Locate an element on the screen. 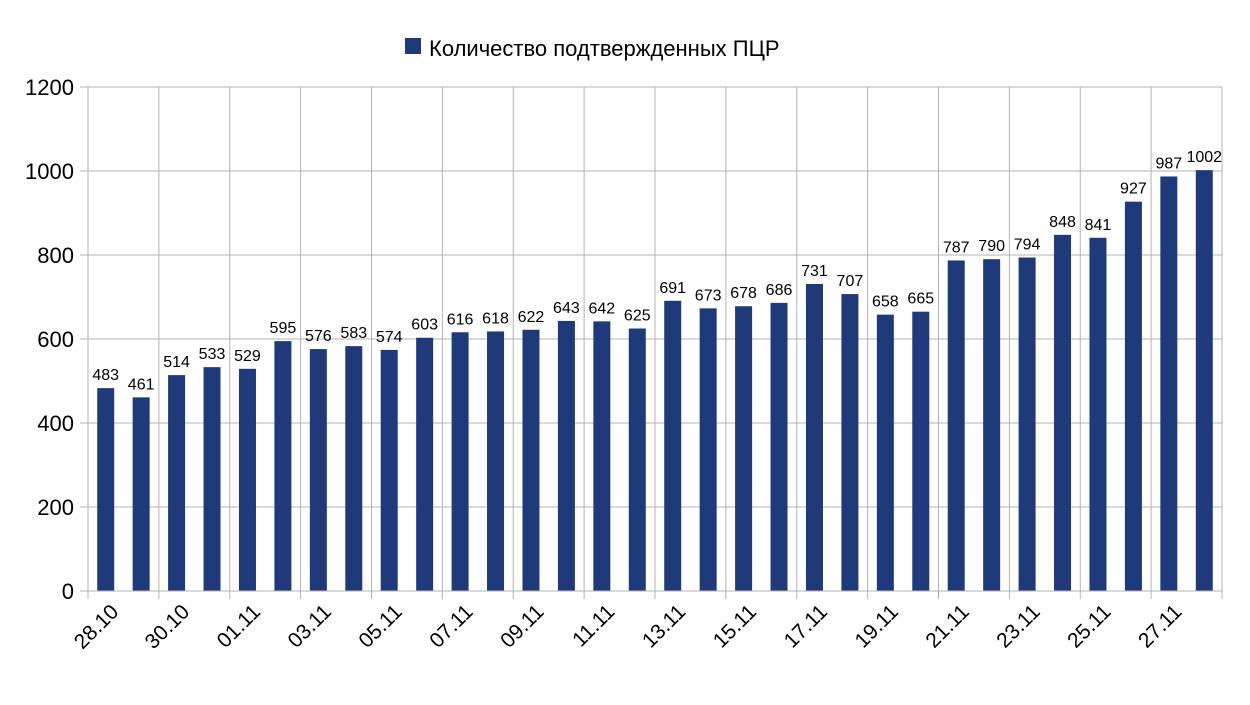 This screenshot has height=705, width=1250. x-tick-label: 28.10 is located at coordinates (96, 626).